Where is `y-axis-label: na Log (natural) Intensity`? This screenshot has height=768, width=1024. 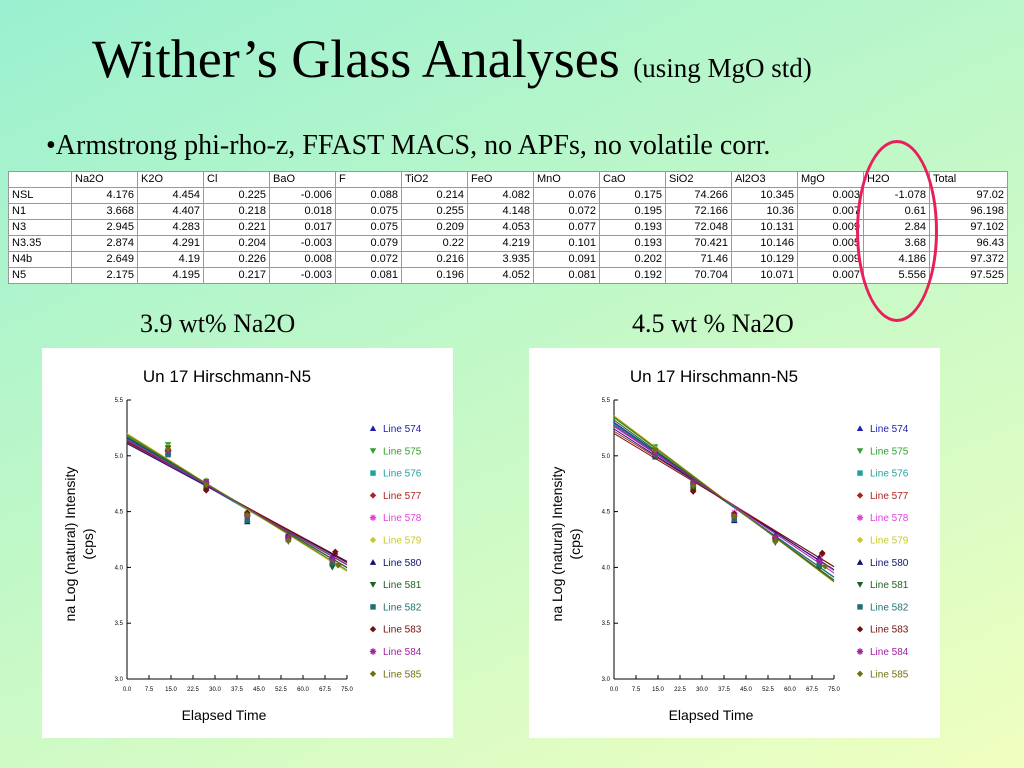 y-axis-label: na Log (natural) Intensity is located at coordinates (557, 544).